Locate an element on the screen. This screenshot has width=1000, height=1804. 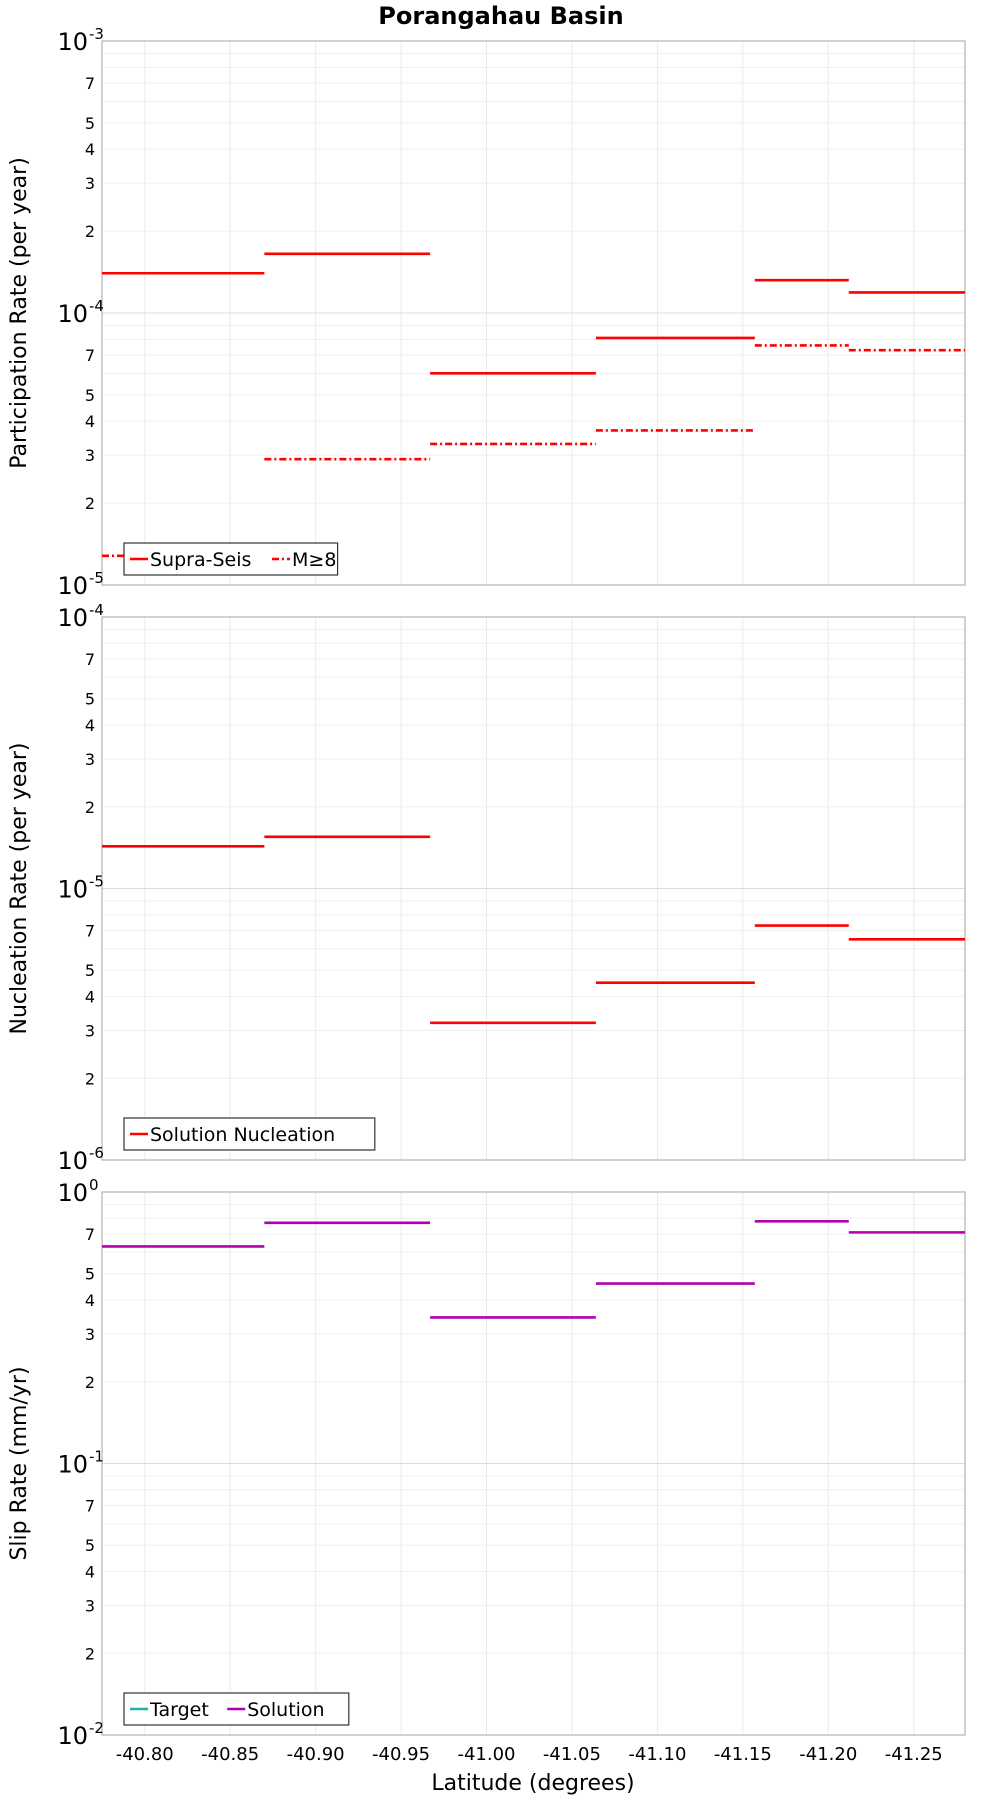
y-major-label-2-0: 10 is located at coordinates (72, 1193).